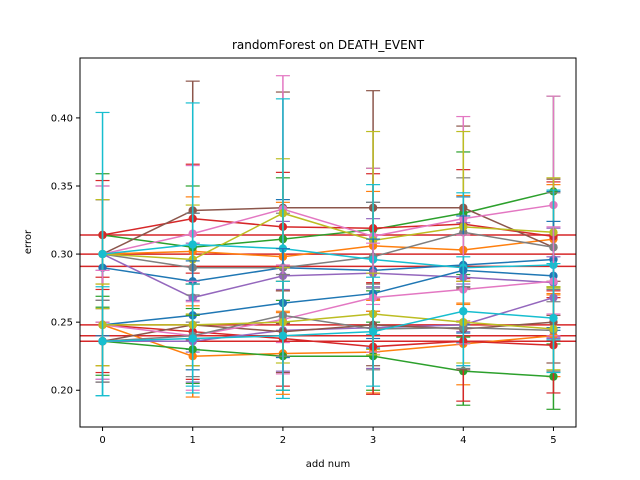 The height and width of the screenshot is (480, 640). Describe the element at coordinates (553, 440) in the screenshot. I see `x-tick-label: 5` at that location.